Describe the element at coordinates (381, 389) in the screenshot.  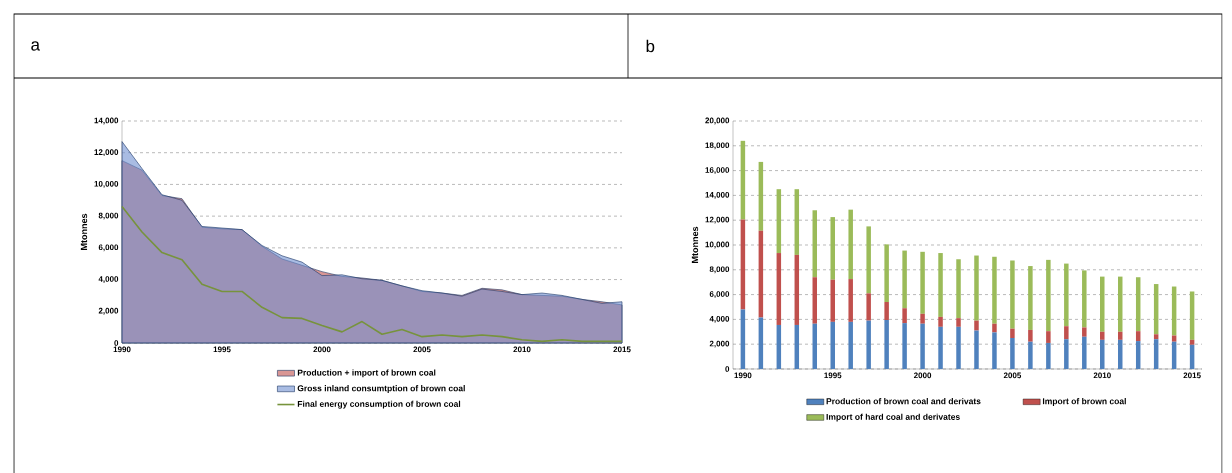
I see `legend-label: Gross inland consumtption of brown coal` at that location.